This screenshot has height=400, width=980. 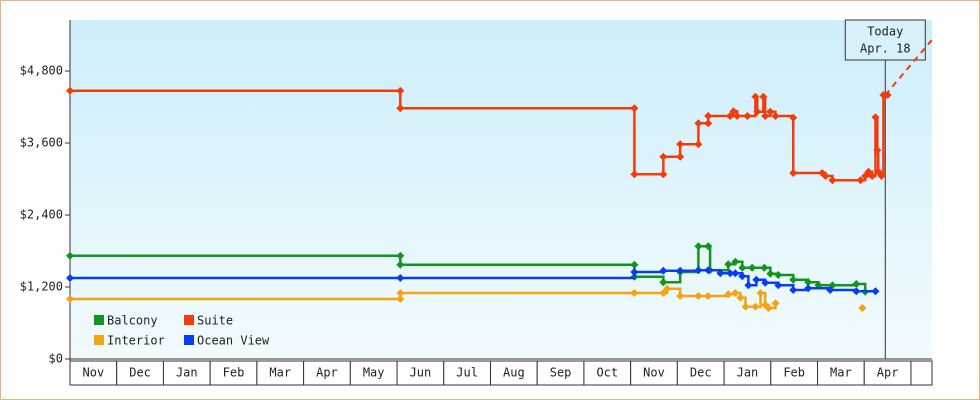 I want to click on x-tick-label: Sep, so click(x=561, y=373).